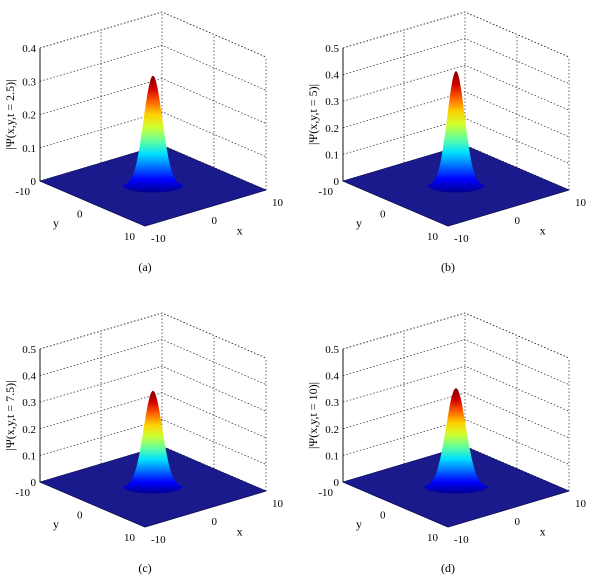  Describe the element at coordinates (448, 267) in the screenshot. I see `panel-caption: (b)` at that location.